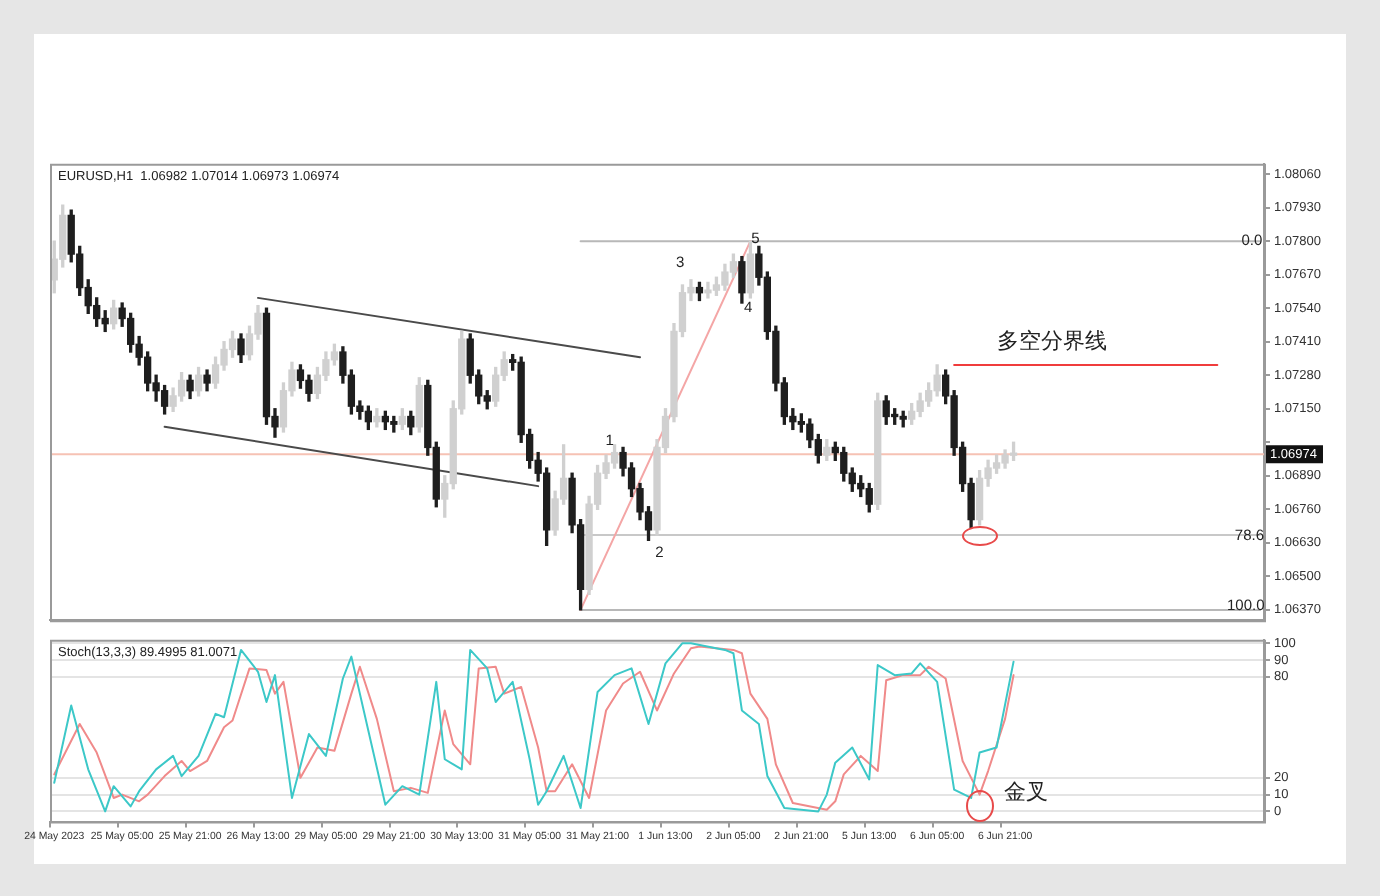 The image size is (1380, 896). Describe the element at coordinates (1026, 792) in the screenshot. I see `annotation: 金叉` at that location.